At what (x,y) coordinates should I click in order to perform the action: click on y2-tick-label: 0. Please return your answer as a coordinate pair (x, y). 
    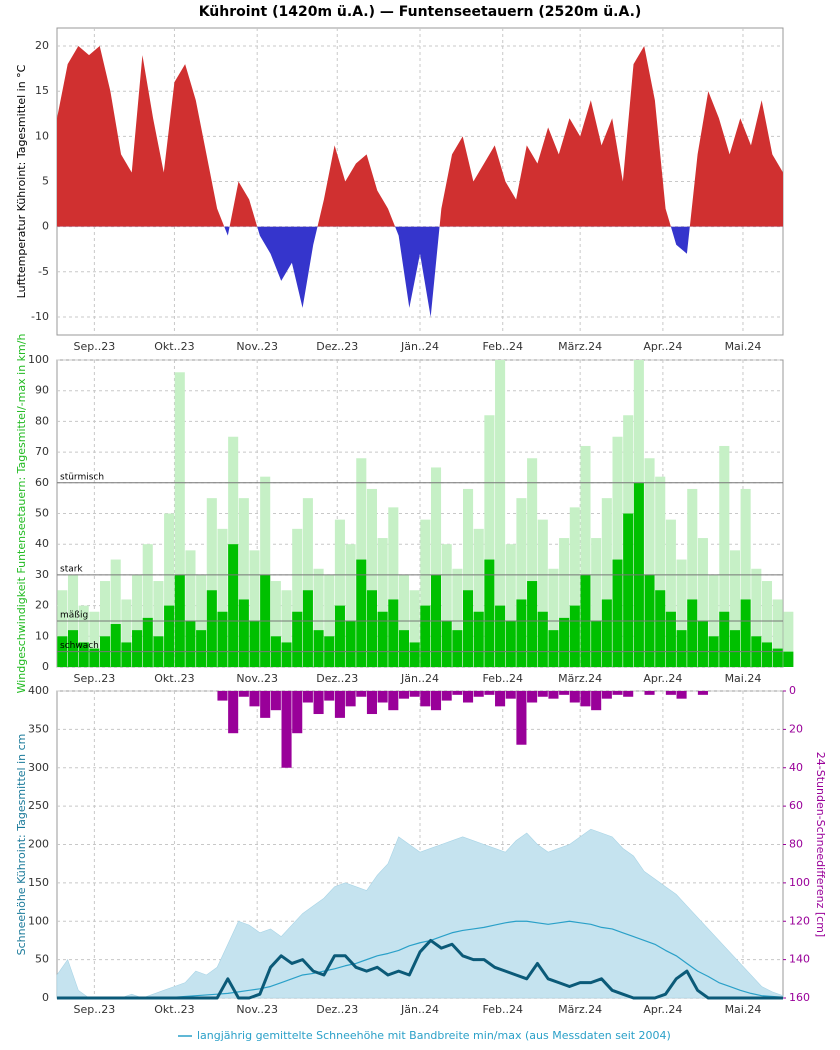
    Looking at the image, I should click on (792, 690).